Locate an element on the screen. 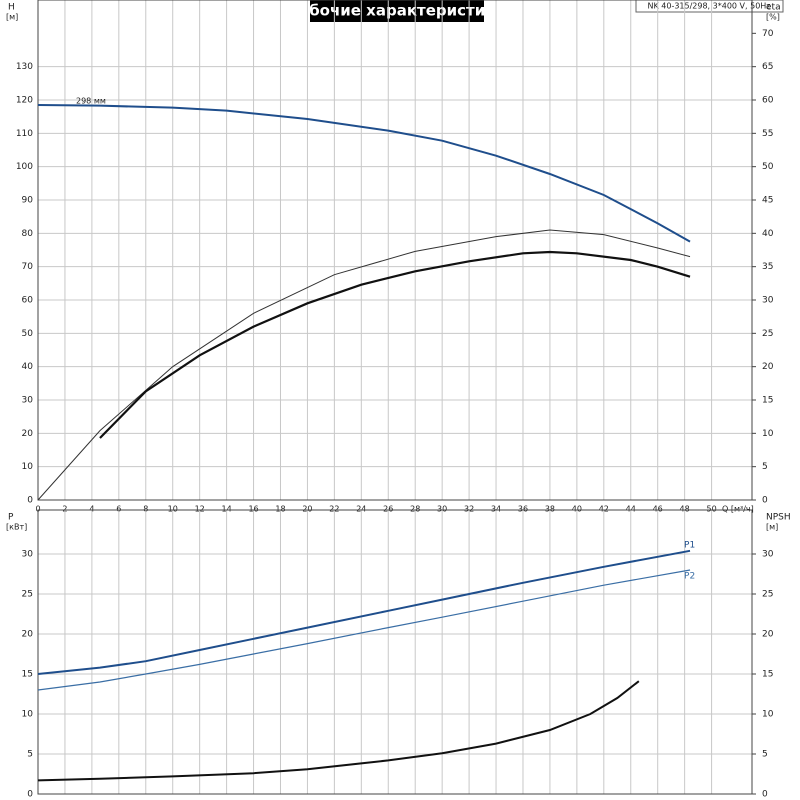  y2-tick-label: 45 is located at coordinates (767, 201).